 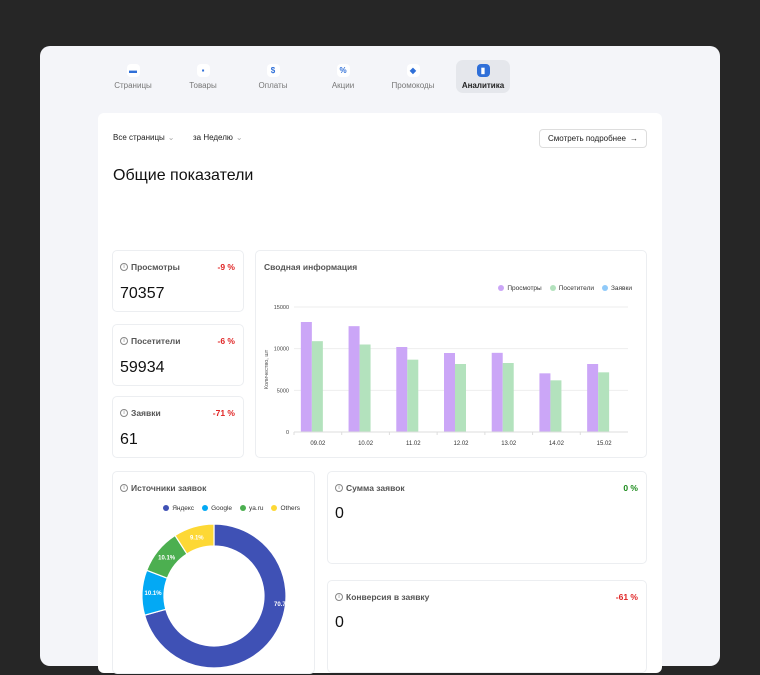 What do you see at coordinates (213, 137) in the screenshot?
I see `period-filter-label: за Неделю` at bounding box center [213, 137].